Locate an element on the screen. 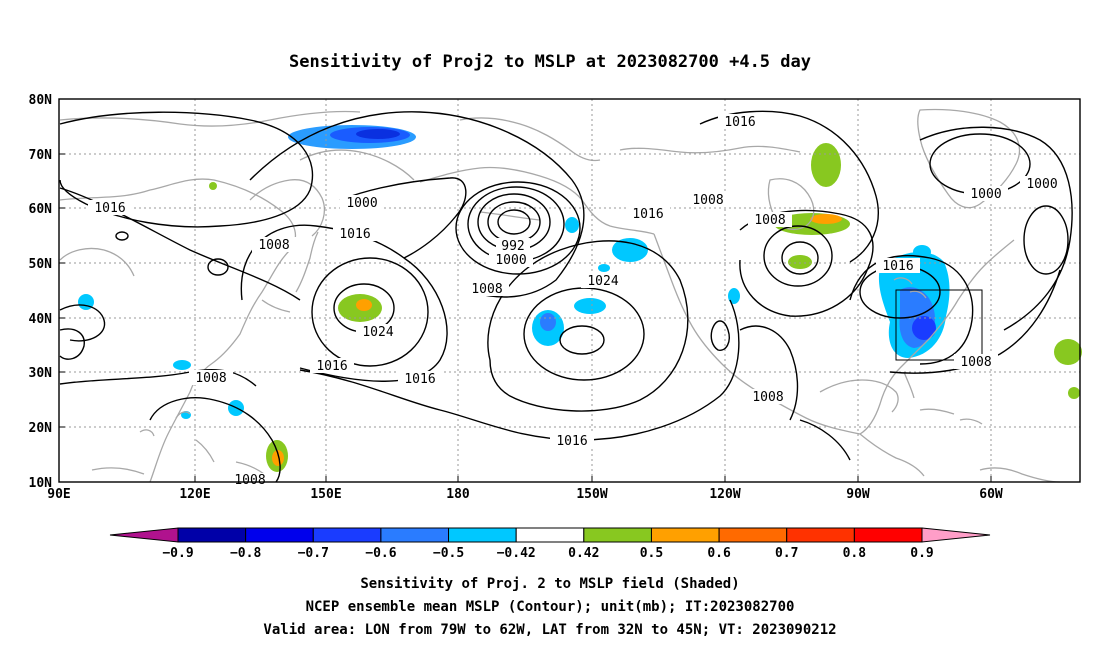 Image resolution: width=1100 pixels, height=650 pixels. contour-label-1000-atlantic: 1000 is located at coordinates (1041, 184).